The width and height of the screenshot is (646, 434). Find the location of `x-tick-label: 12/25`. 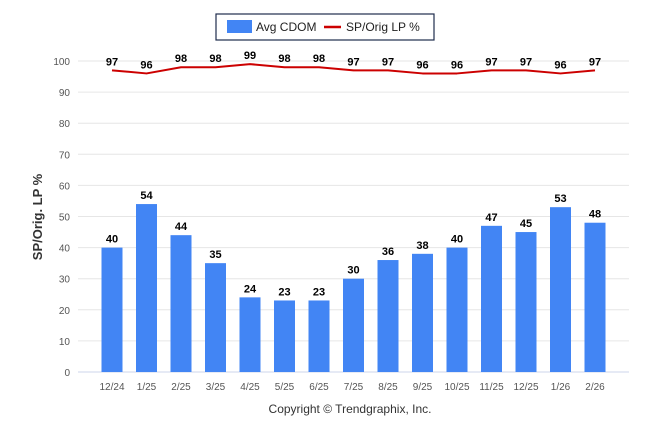

x-tick-label: 12/25 is located at coordinates (525, 387).